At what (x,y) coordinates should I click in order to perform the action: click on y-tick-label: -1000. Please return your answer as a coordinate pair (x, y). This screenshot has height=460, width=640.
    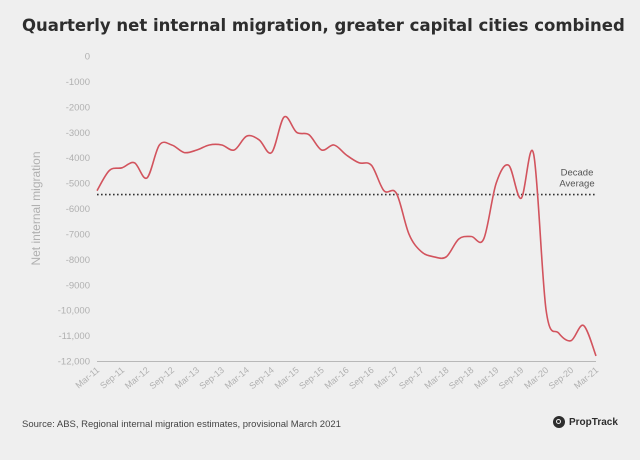
    Looking at the image, I should click on (78, 82).